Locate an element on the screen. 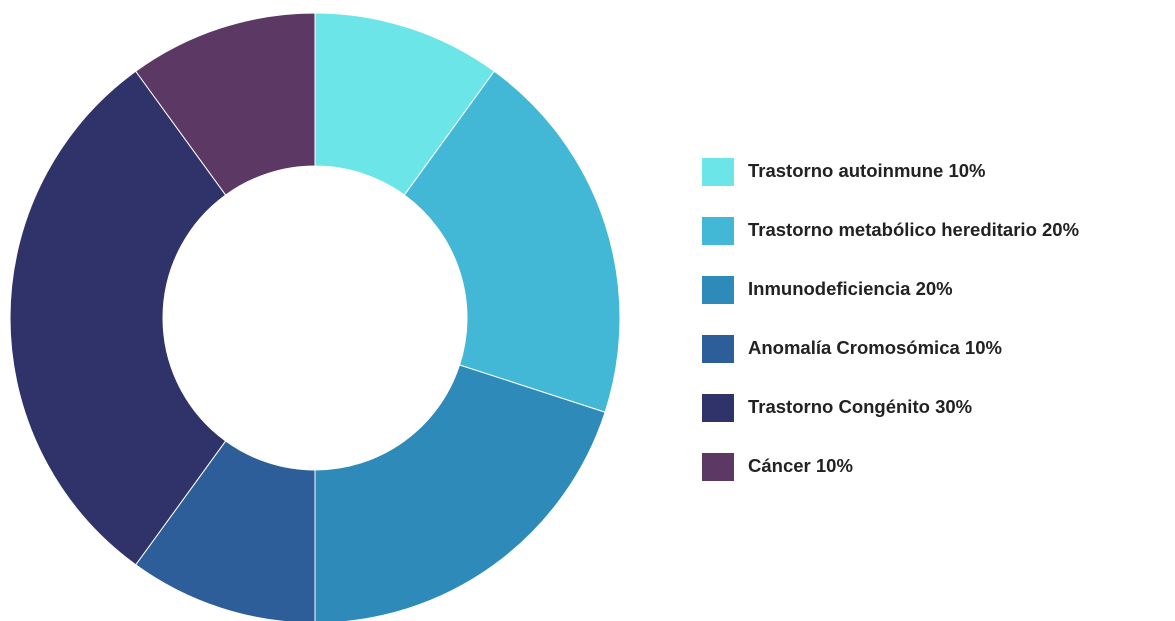 Image resolution: width=1175 pixels, height=621 pixels. legend-category: Trastorno autoinmune is located at coordinates (845, 170).